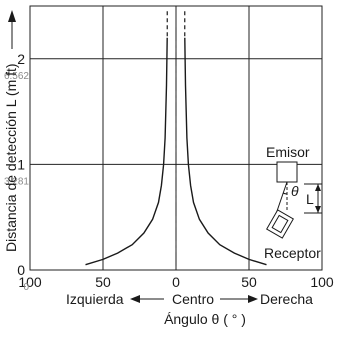 The height and width of the screenshot is (338, 339). What do you see at coordinates (16, 76) in the screenshot?
I see `y-tick-secondary-label: 6.562` at bounding box center [16, 76].